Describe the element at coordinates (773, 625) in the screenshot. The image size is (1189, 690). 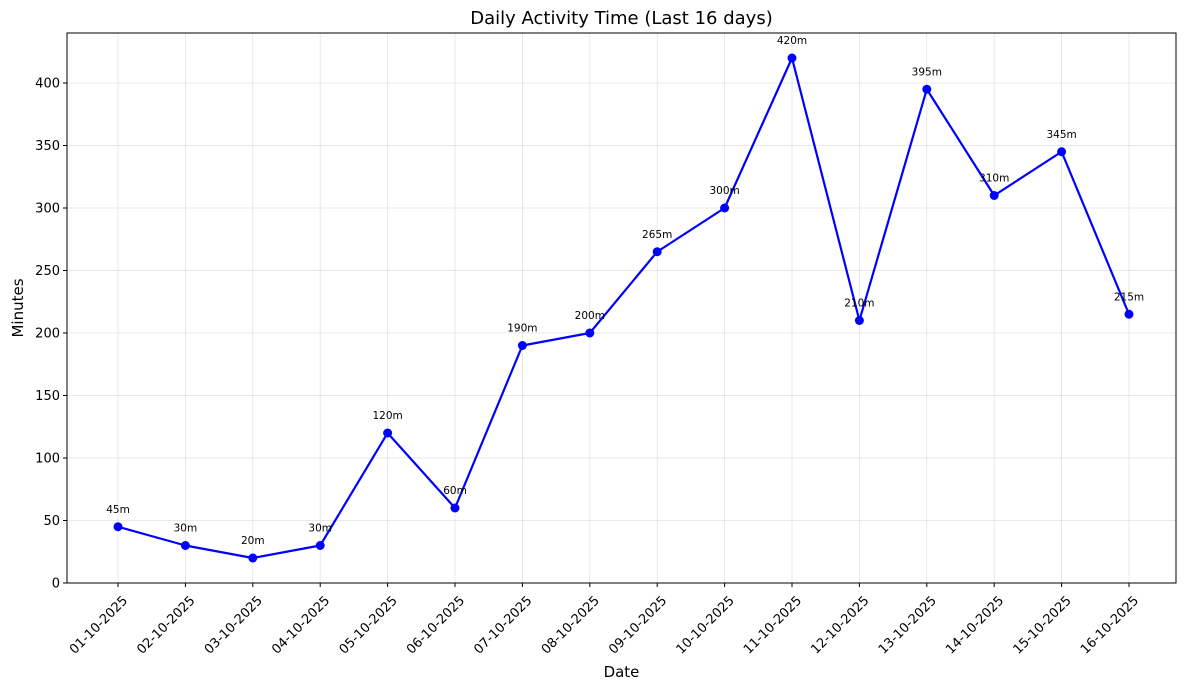
I see `x-tick-label: 11-10-2025` at that location.